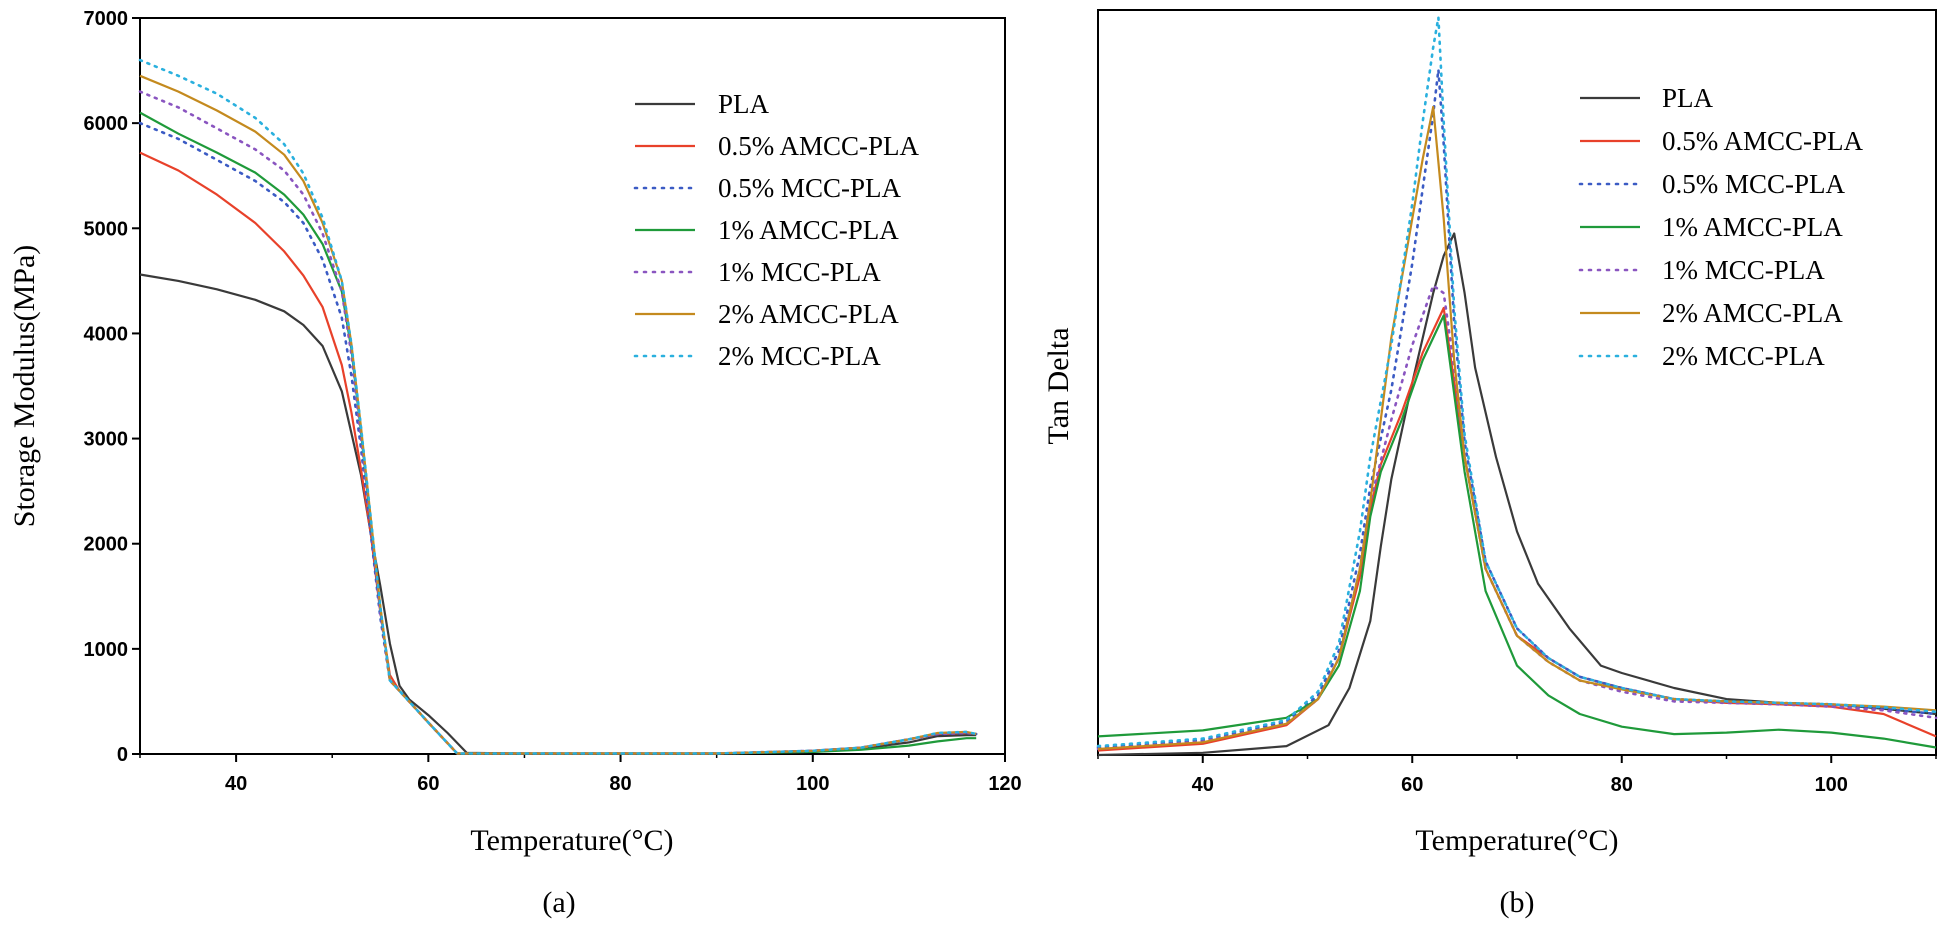  What do you see at coordinates (106, 229) in the screenshot?
I see `y-tick-label: 5000` at bounding box center [106, 229].